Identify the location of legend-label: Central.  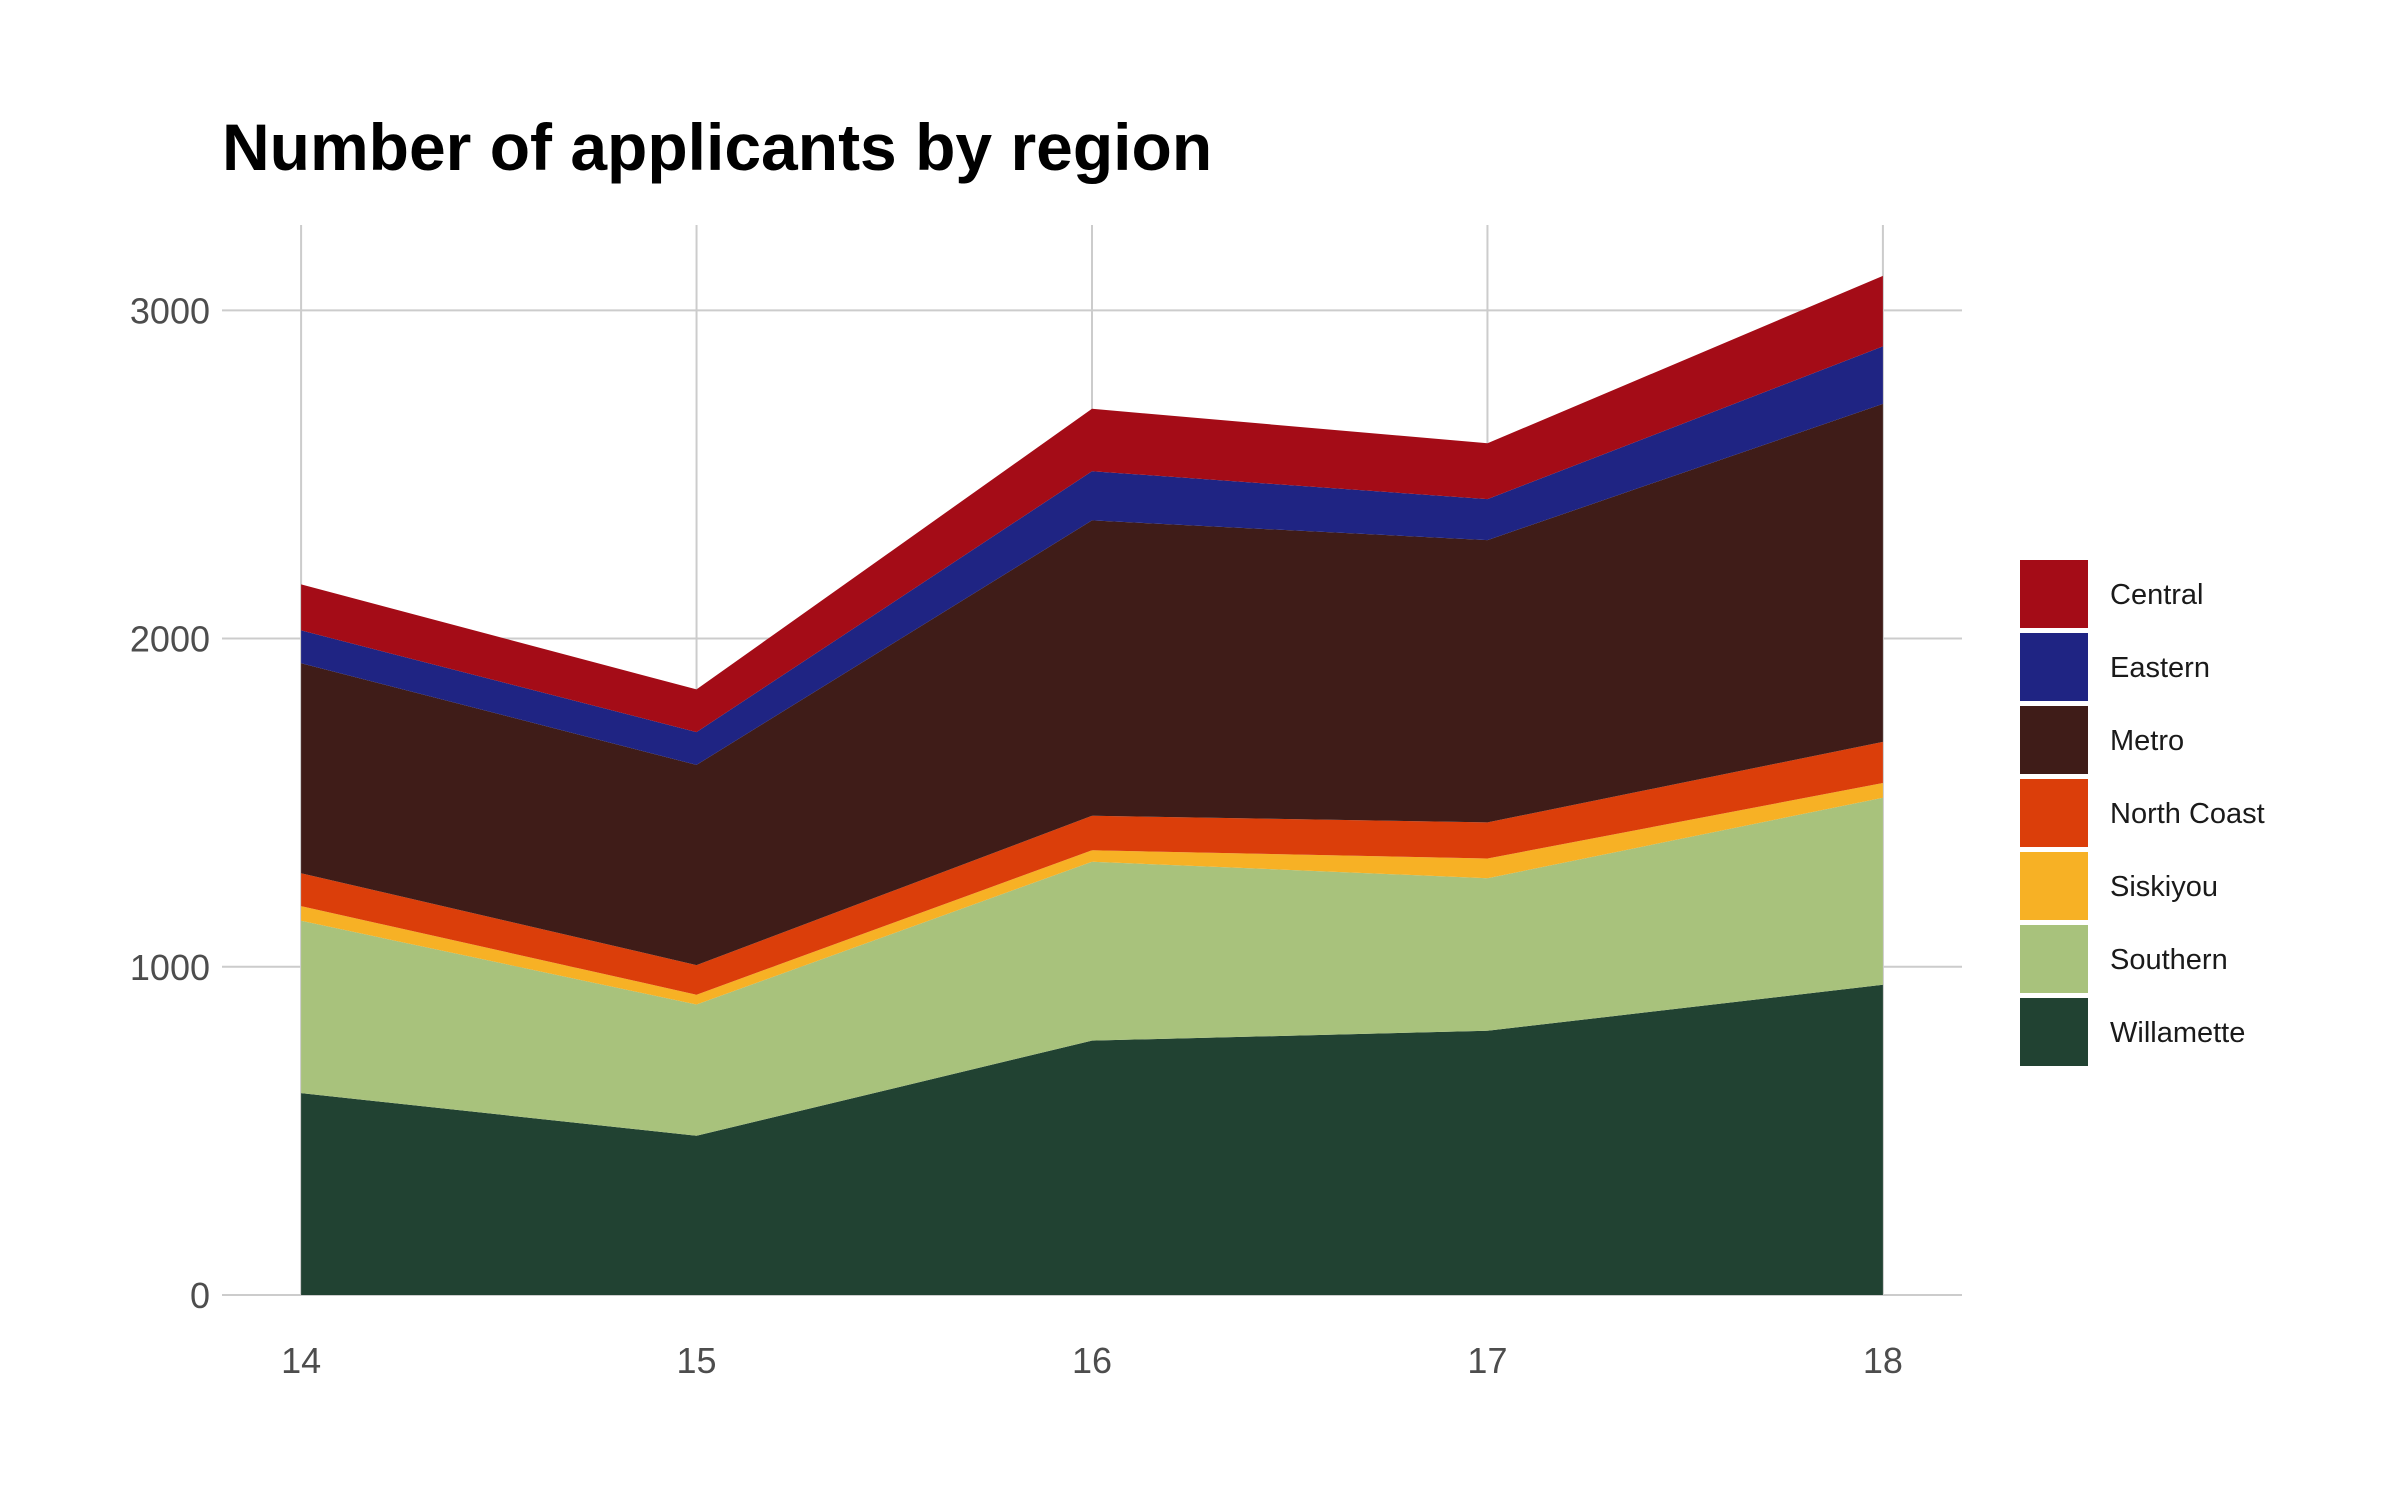
(2157, 595).